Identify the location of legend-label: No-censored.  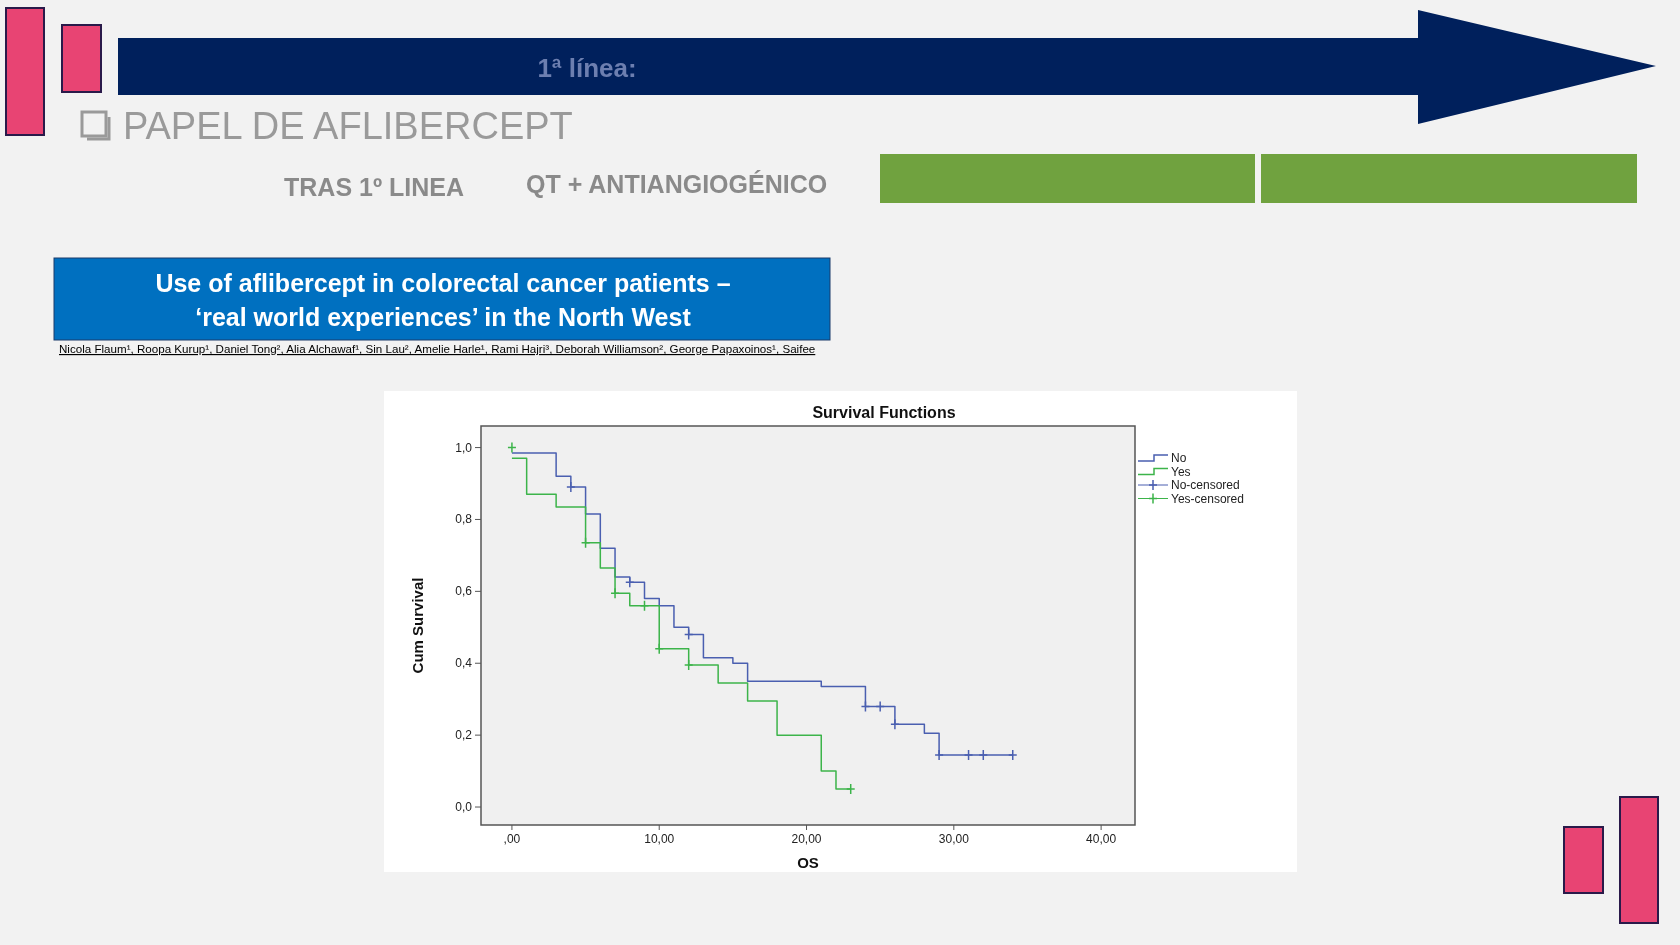
(1205, 485).